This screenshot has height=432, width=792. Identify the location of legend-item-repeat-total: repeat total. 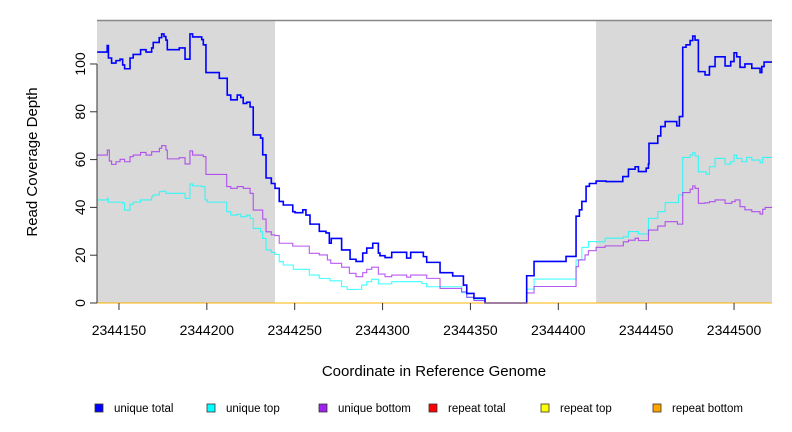
(467, 409).